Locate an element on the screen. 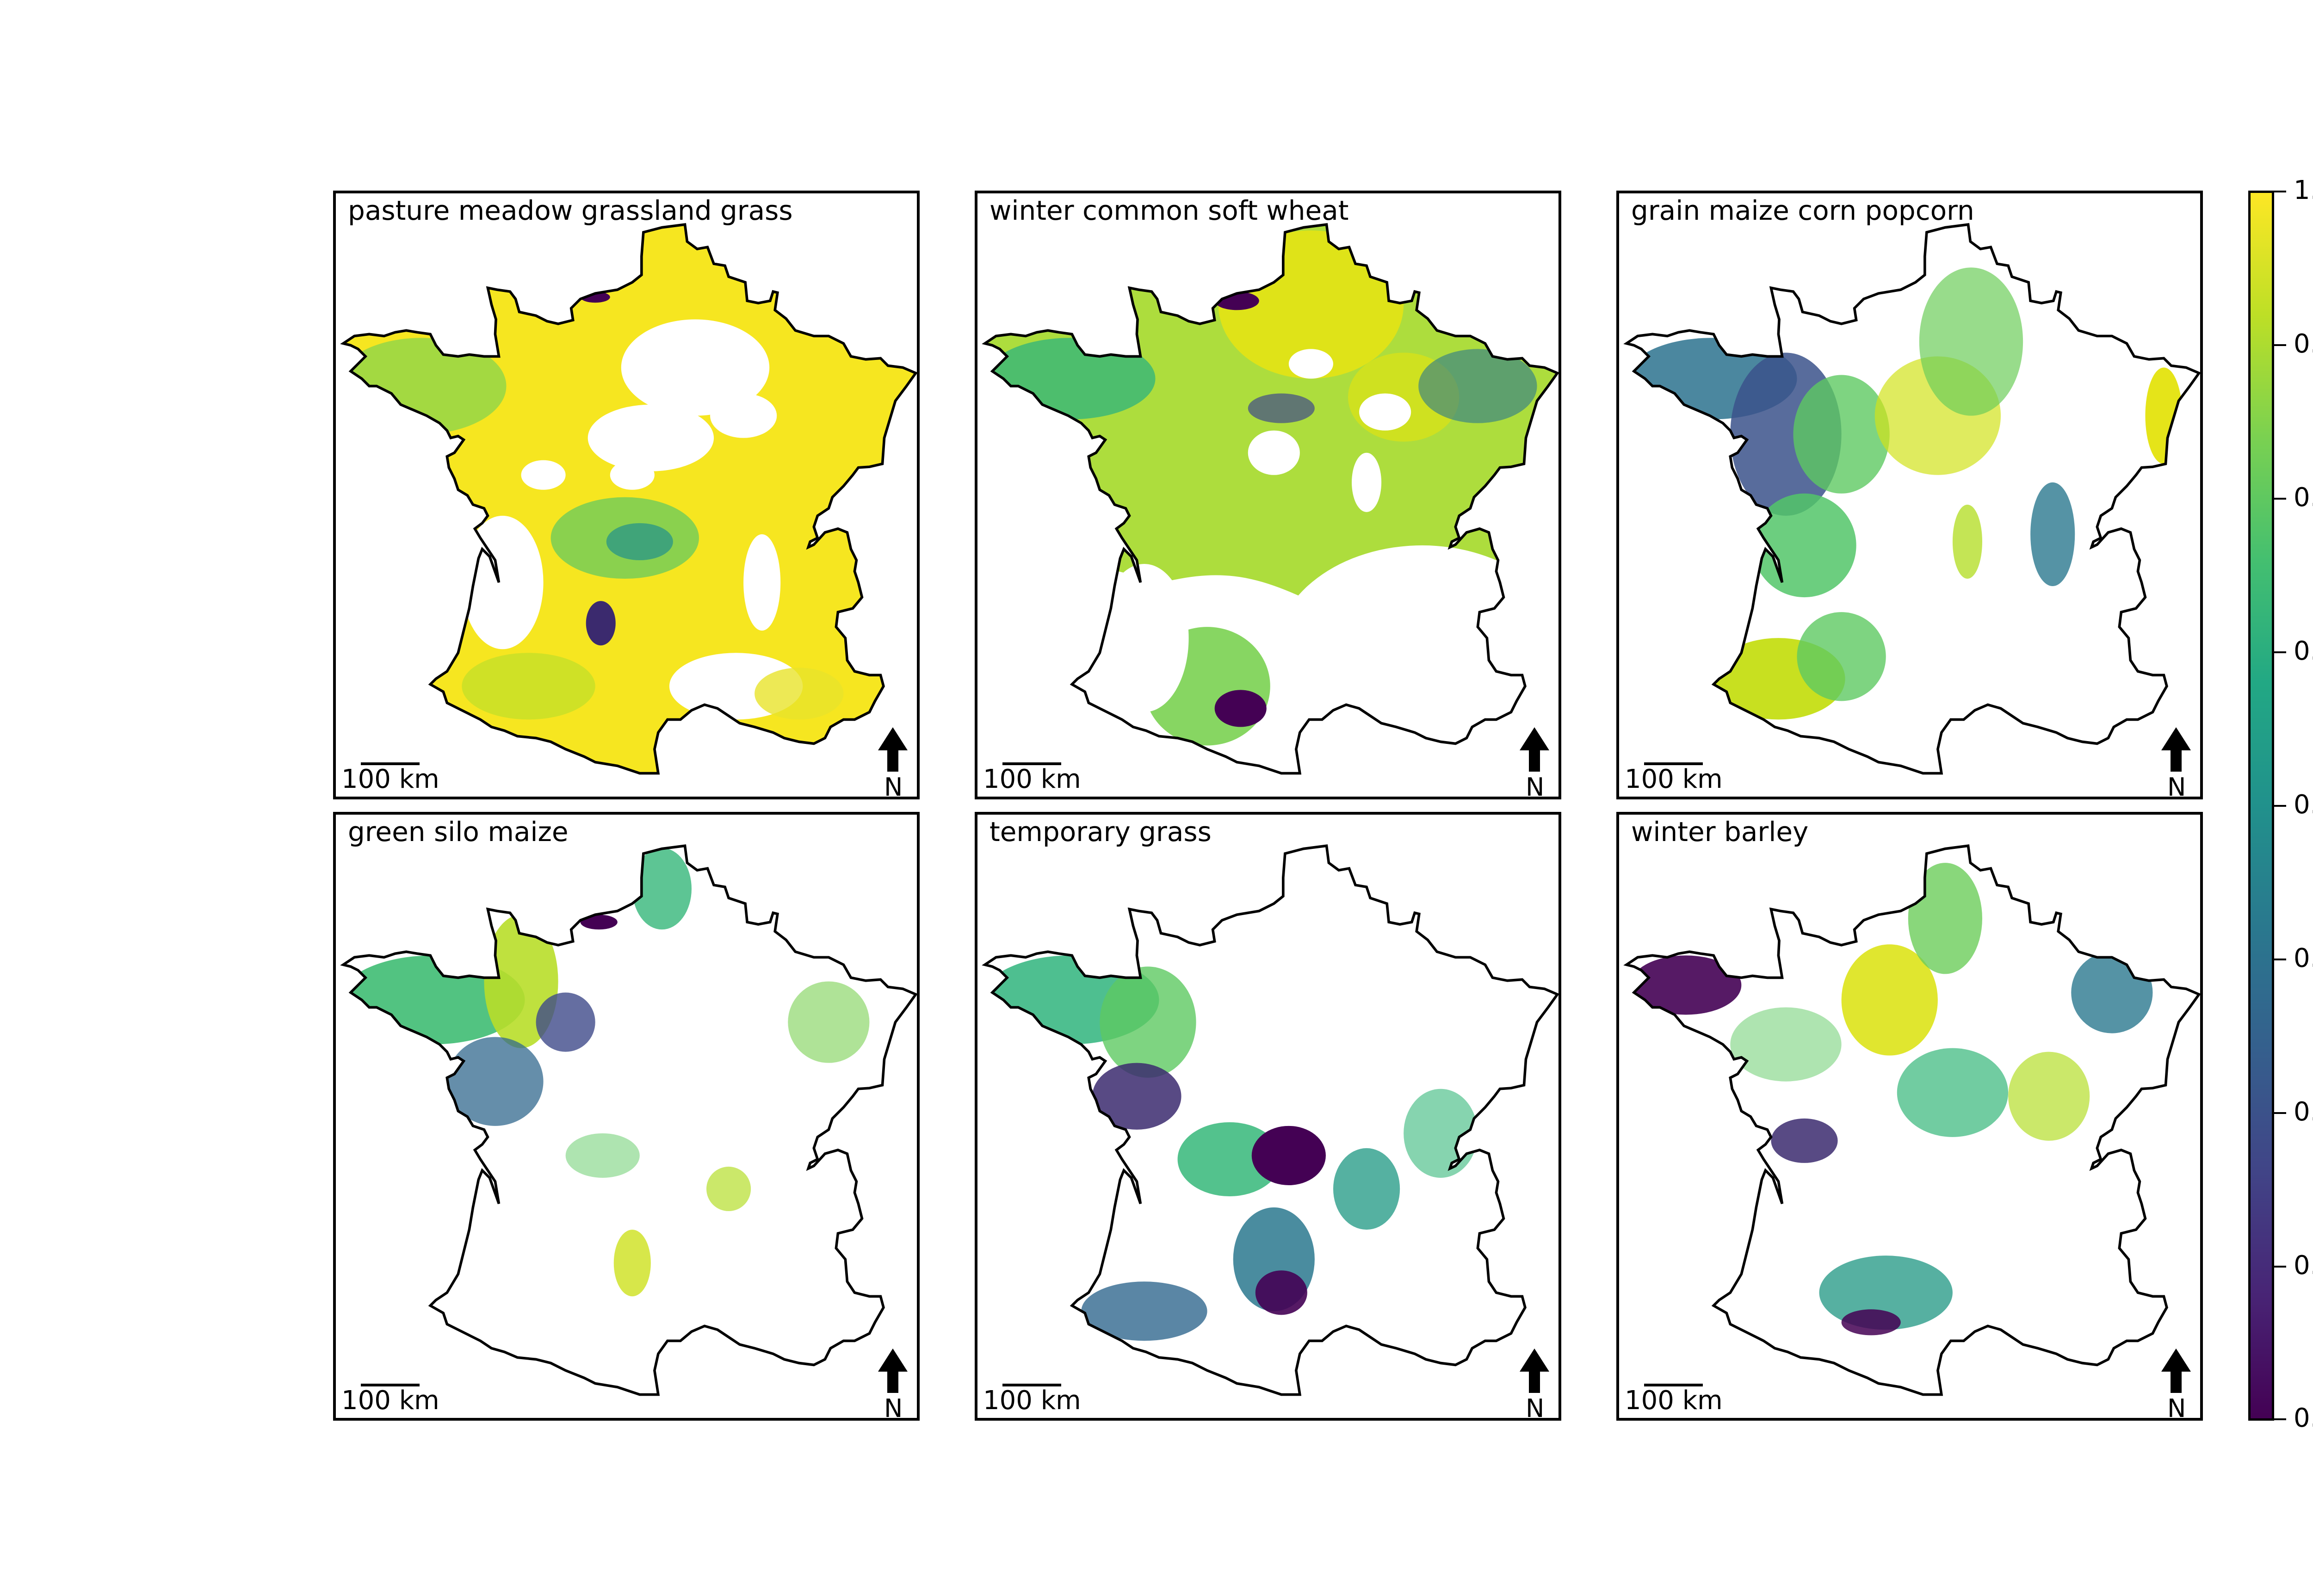 This screenshot has width=2313, height=1596. colorbar-label: 0.70 is located at coordinates (2303, 1112).